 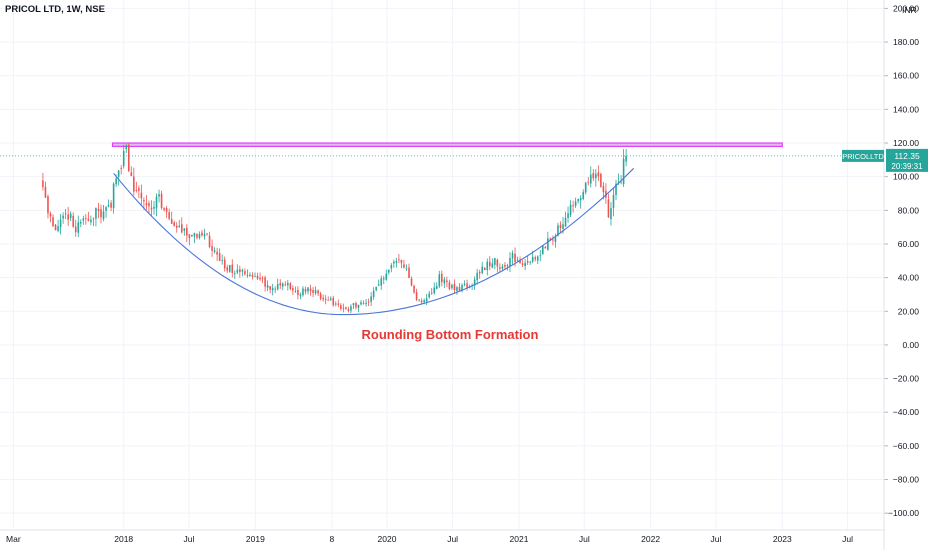 What do you see at coordinates (55, 9) in the screenshot?
I see `symbol-title: PRICOL LTD, 1W, NSE` at bounding box center [55, 9].